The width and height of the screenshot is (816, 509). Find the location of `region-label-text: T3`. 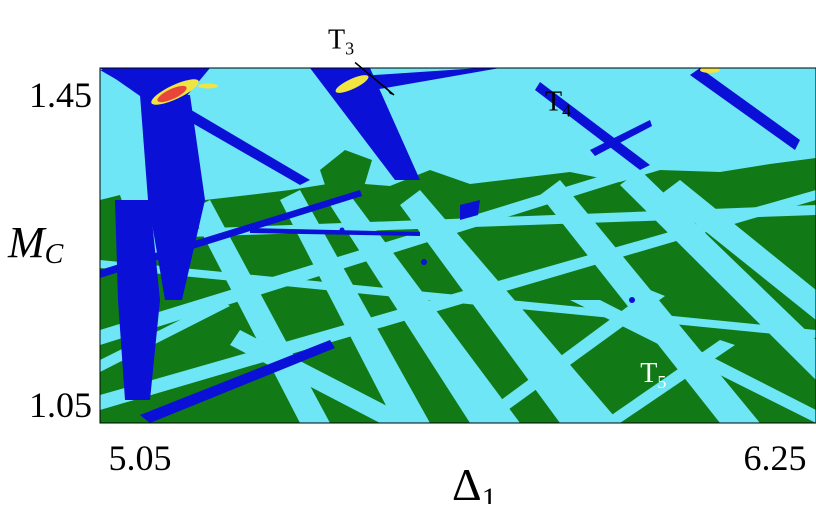

region-label-text: T3 is located at coordinates (341, 42).